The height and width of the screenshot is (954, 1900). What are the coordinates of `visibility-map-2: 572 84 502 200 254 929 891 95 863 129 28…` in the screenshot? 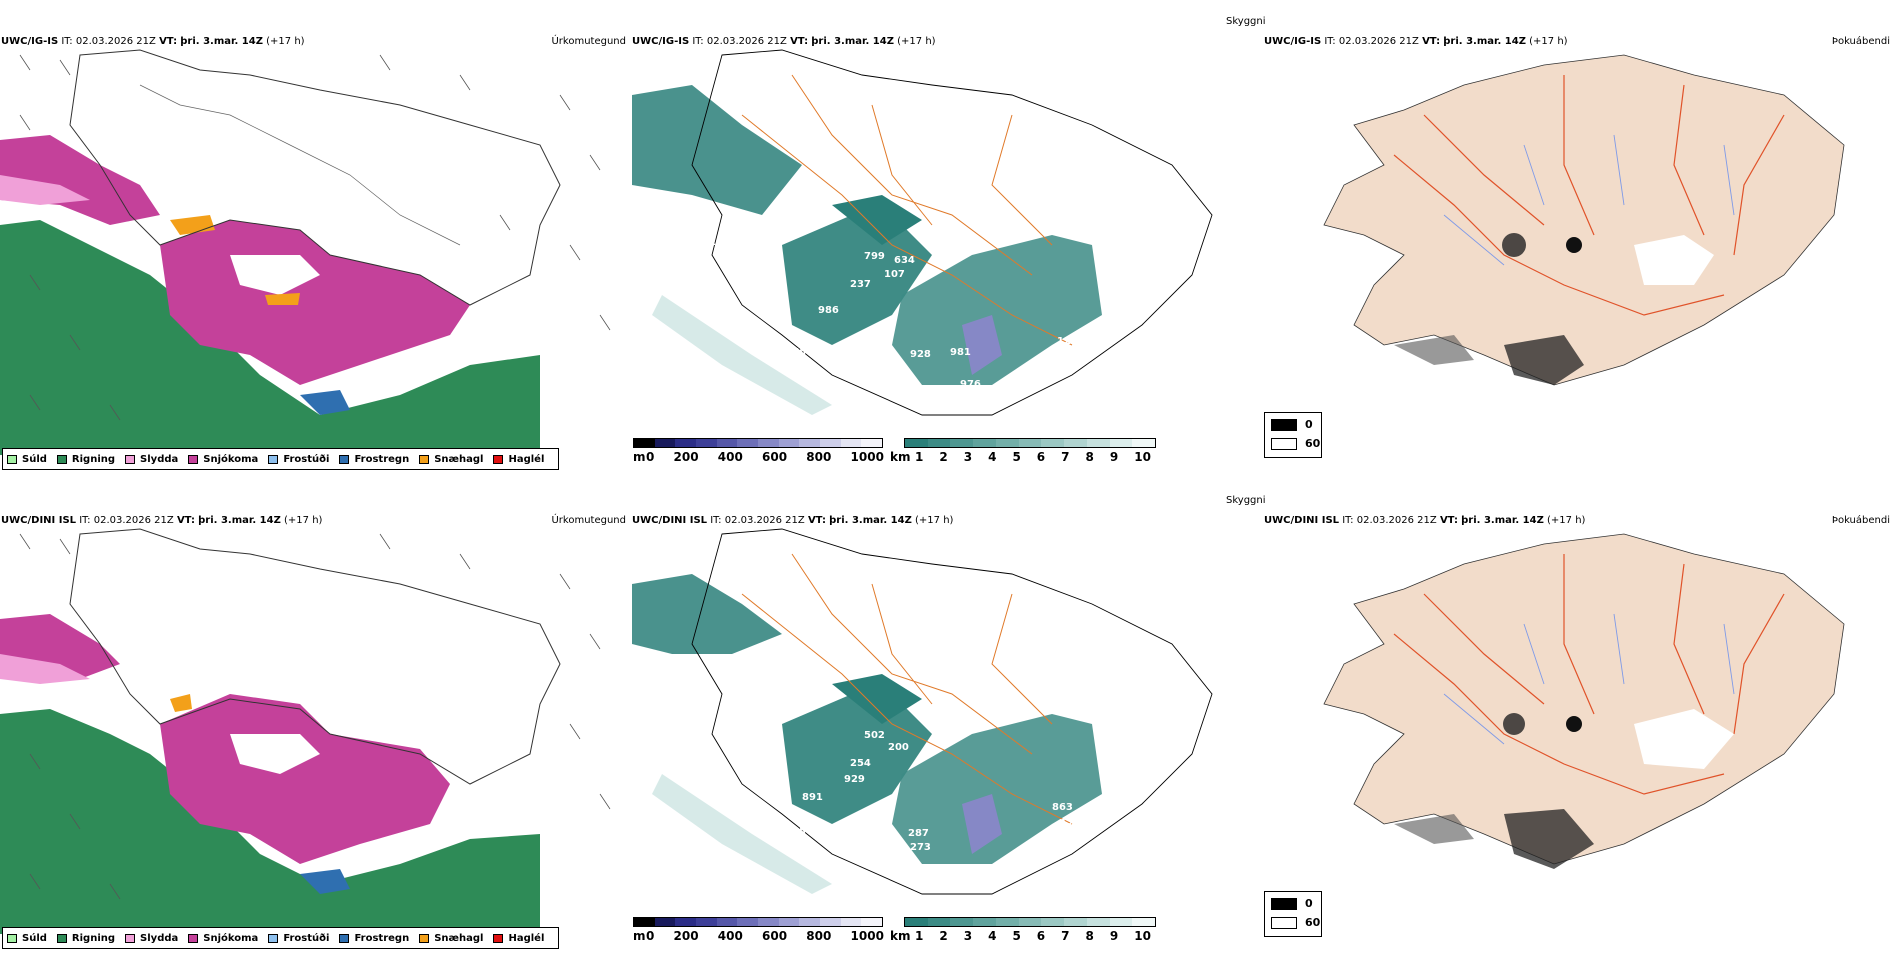 It's located at (922, 711).